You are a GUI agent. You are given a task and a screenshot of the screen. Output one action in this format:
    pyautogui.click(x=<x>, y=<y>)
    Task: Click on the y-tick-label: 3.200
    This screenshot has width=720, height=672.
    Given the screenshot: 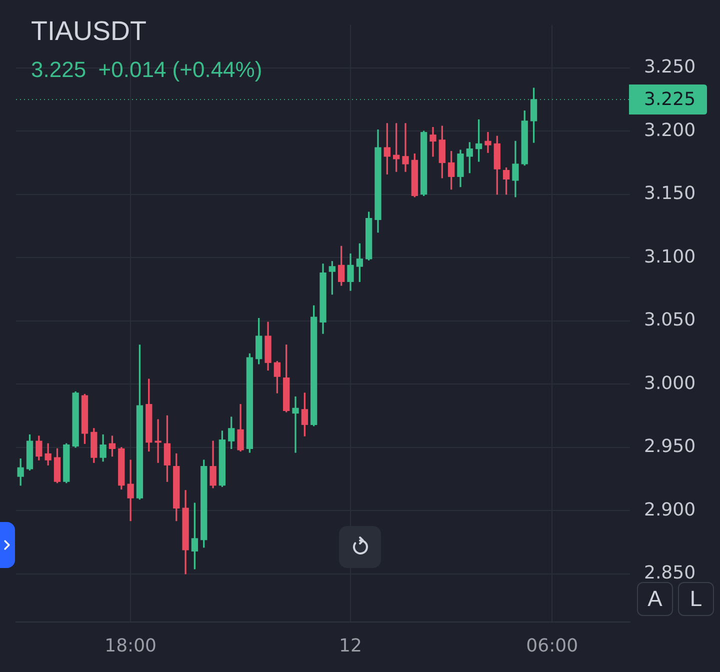 What is the action you would take?
    pyautogui.click(x=670, y=130)
    